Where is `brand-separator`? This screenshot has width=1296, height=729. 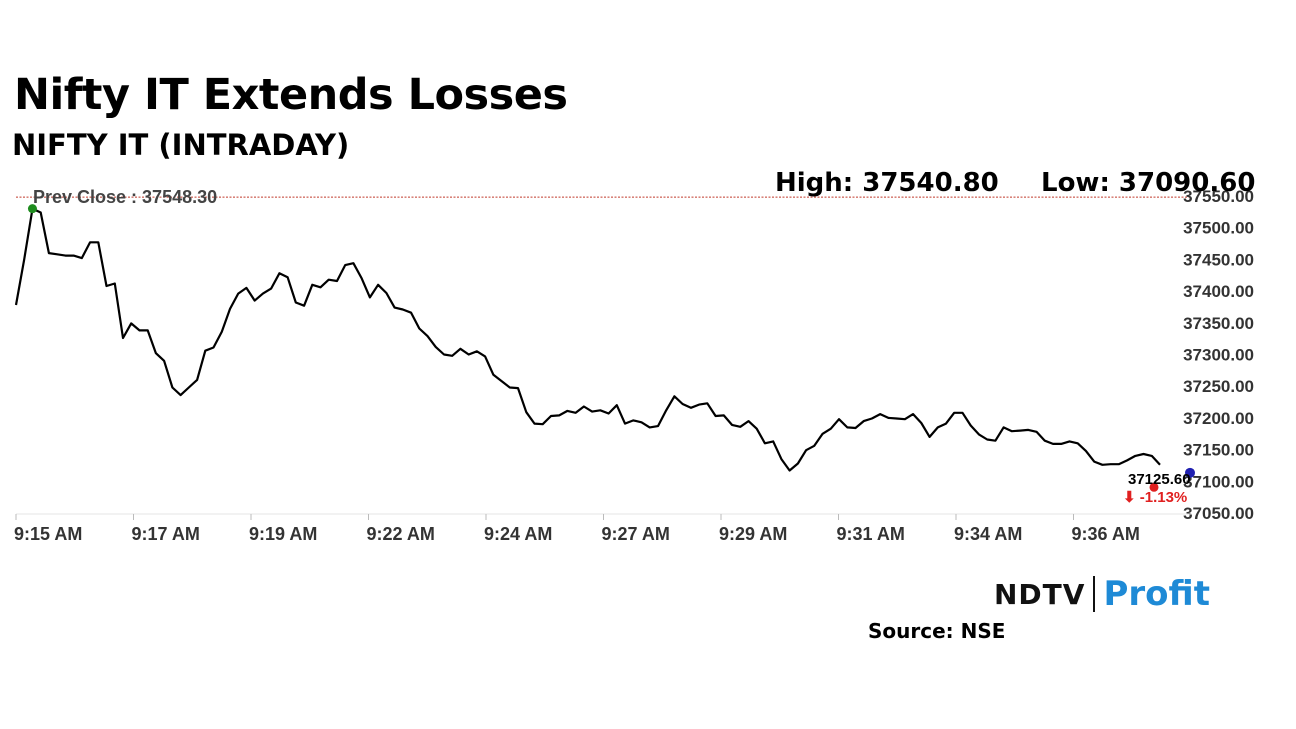
brand-separator is located at coordinates (1094, 594).